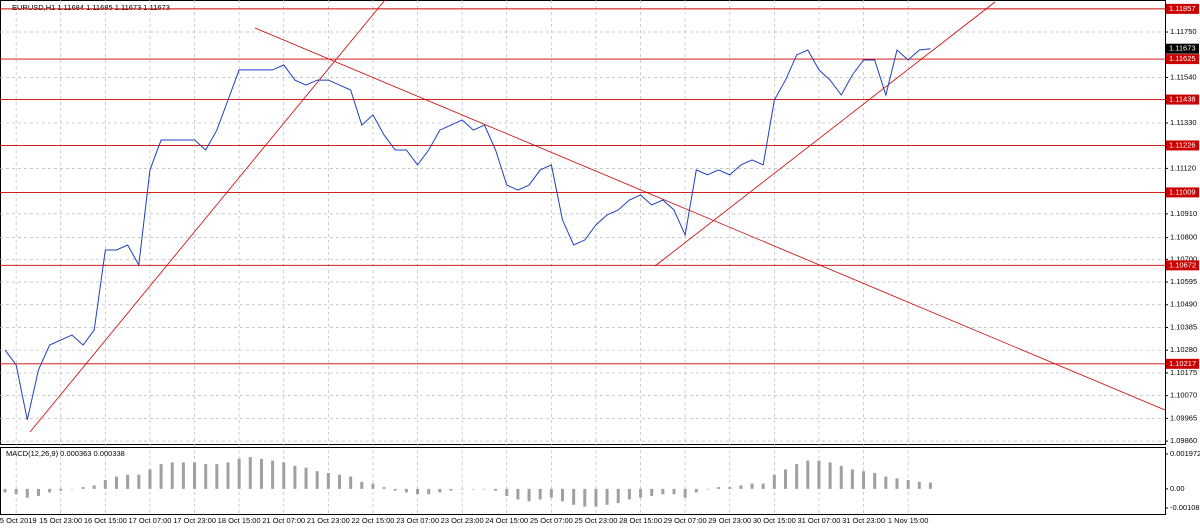  What do you see at coordinates (194, 520) in the screenshot?
I see `x-tick-label: 17 Oct 23:00` at bounding box center [194, 520].